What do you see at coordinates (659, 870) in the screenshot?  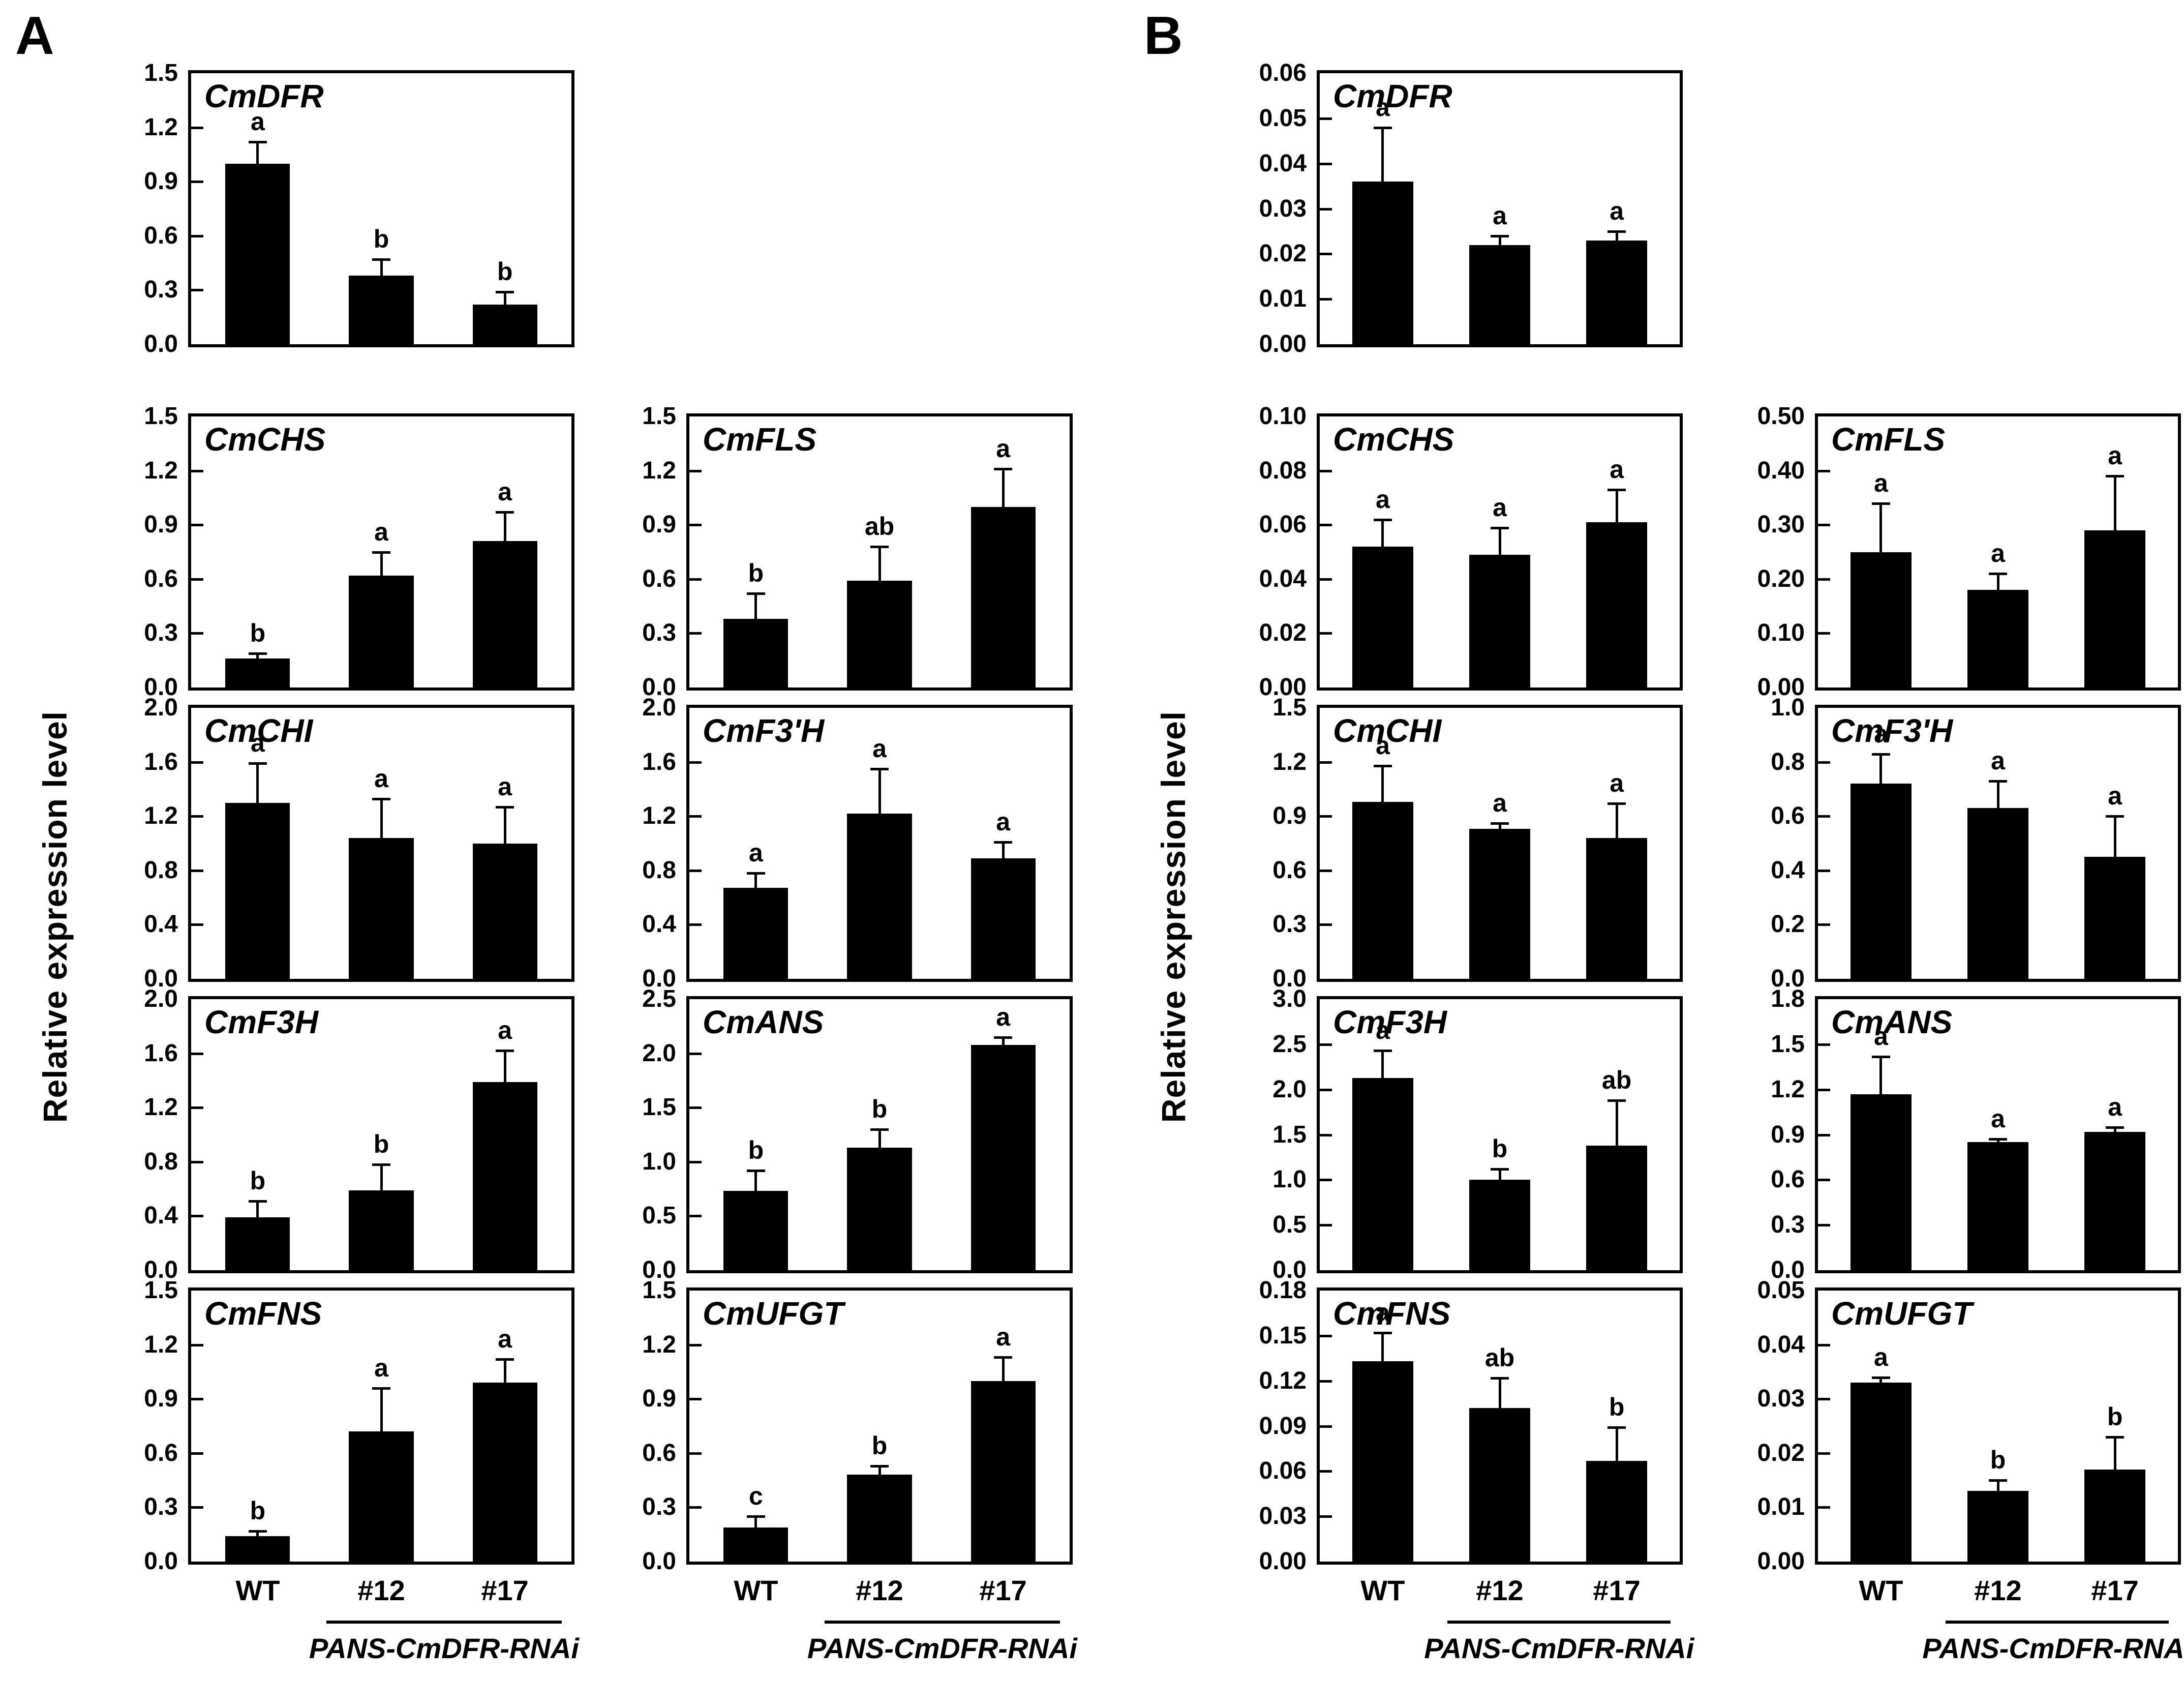 I see `y-tick-label: 0.8` at bounding box center [659, 870].